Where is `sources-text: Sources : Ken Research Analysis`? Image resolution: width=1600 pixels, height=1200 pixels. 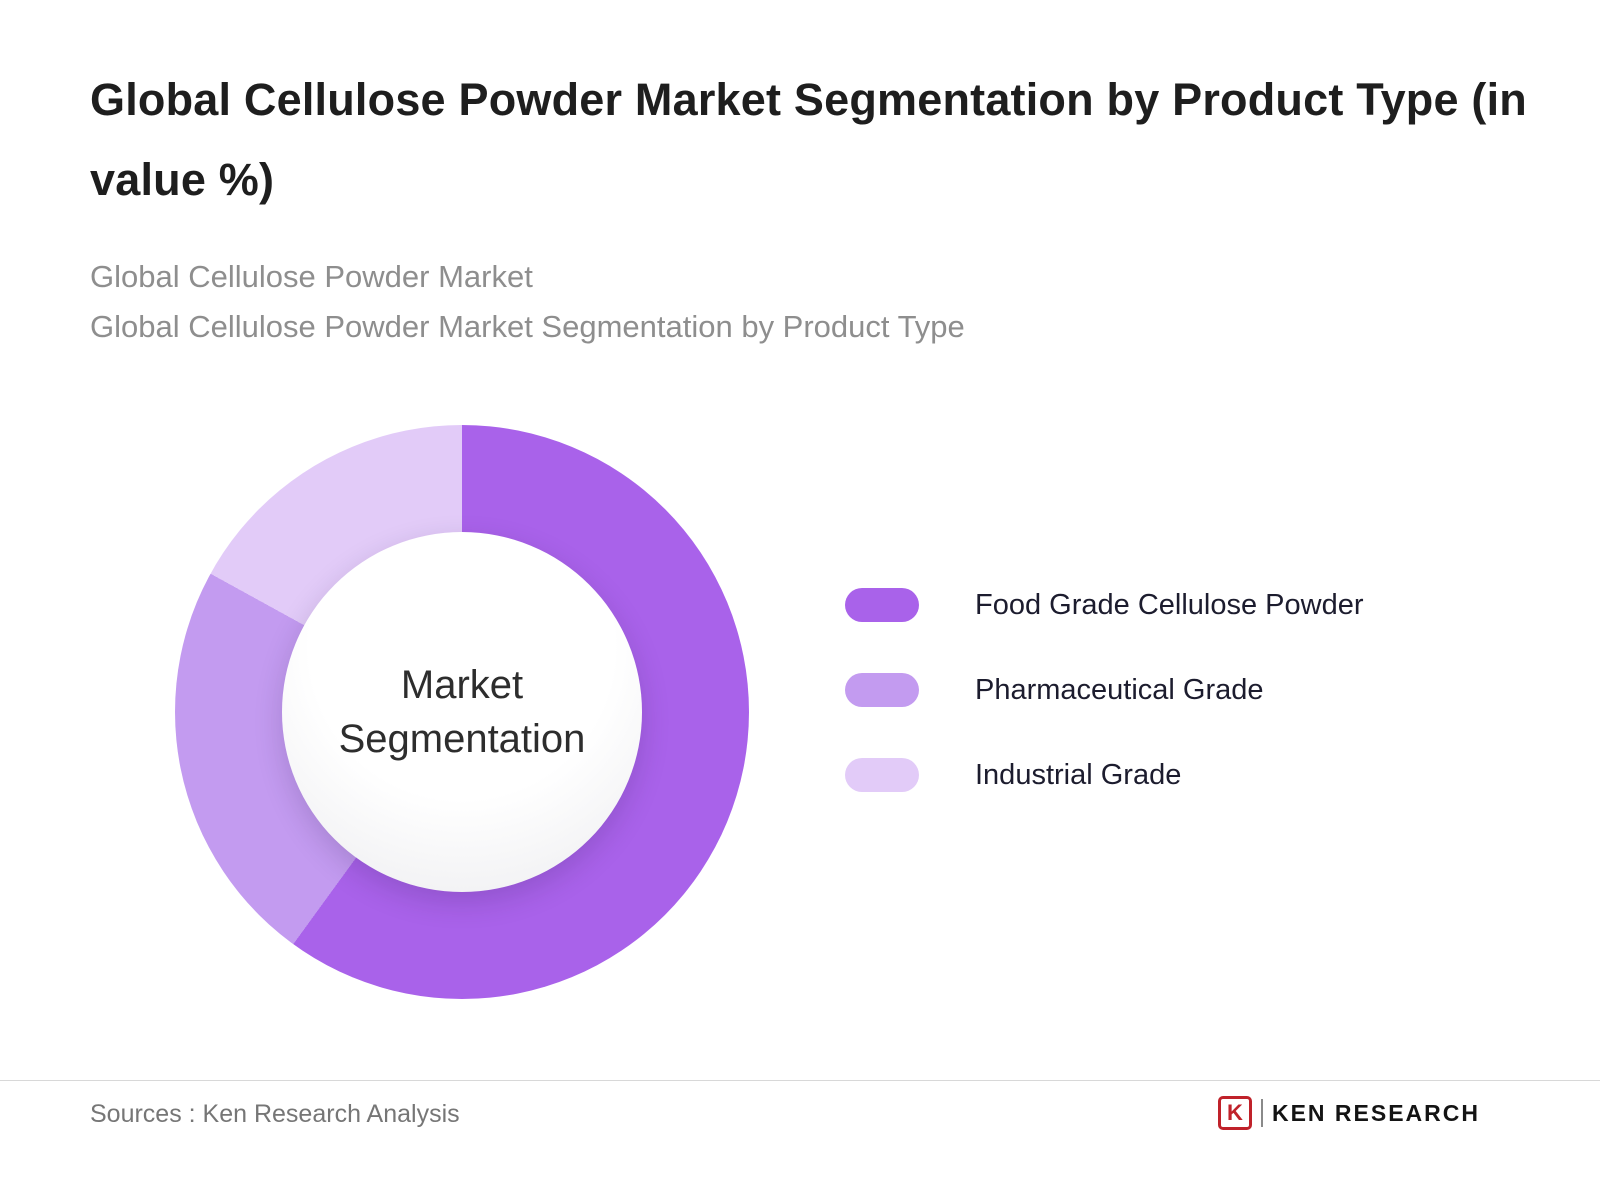 sources-text: Sources : Ken Research Analysis is located at coordinates (275, 1114).